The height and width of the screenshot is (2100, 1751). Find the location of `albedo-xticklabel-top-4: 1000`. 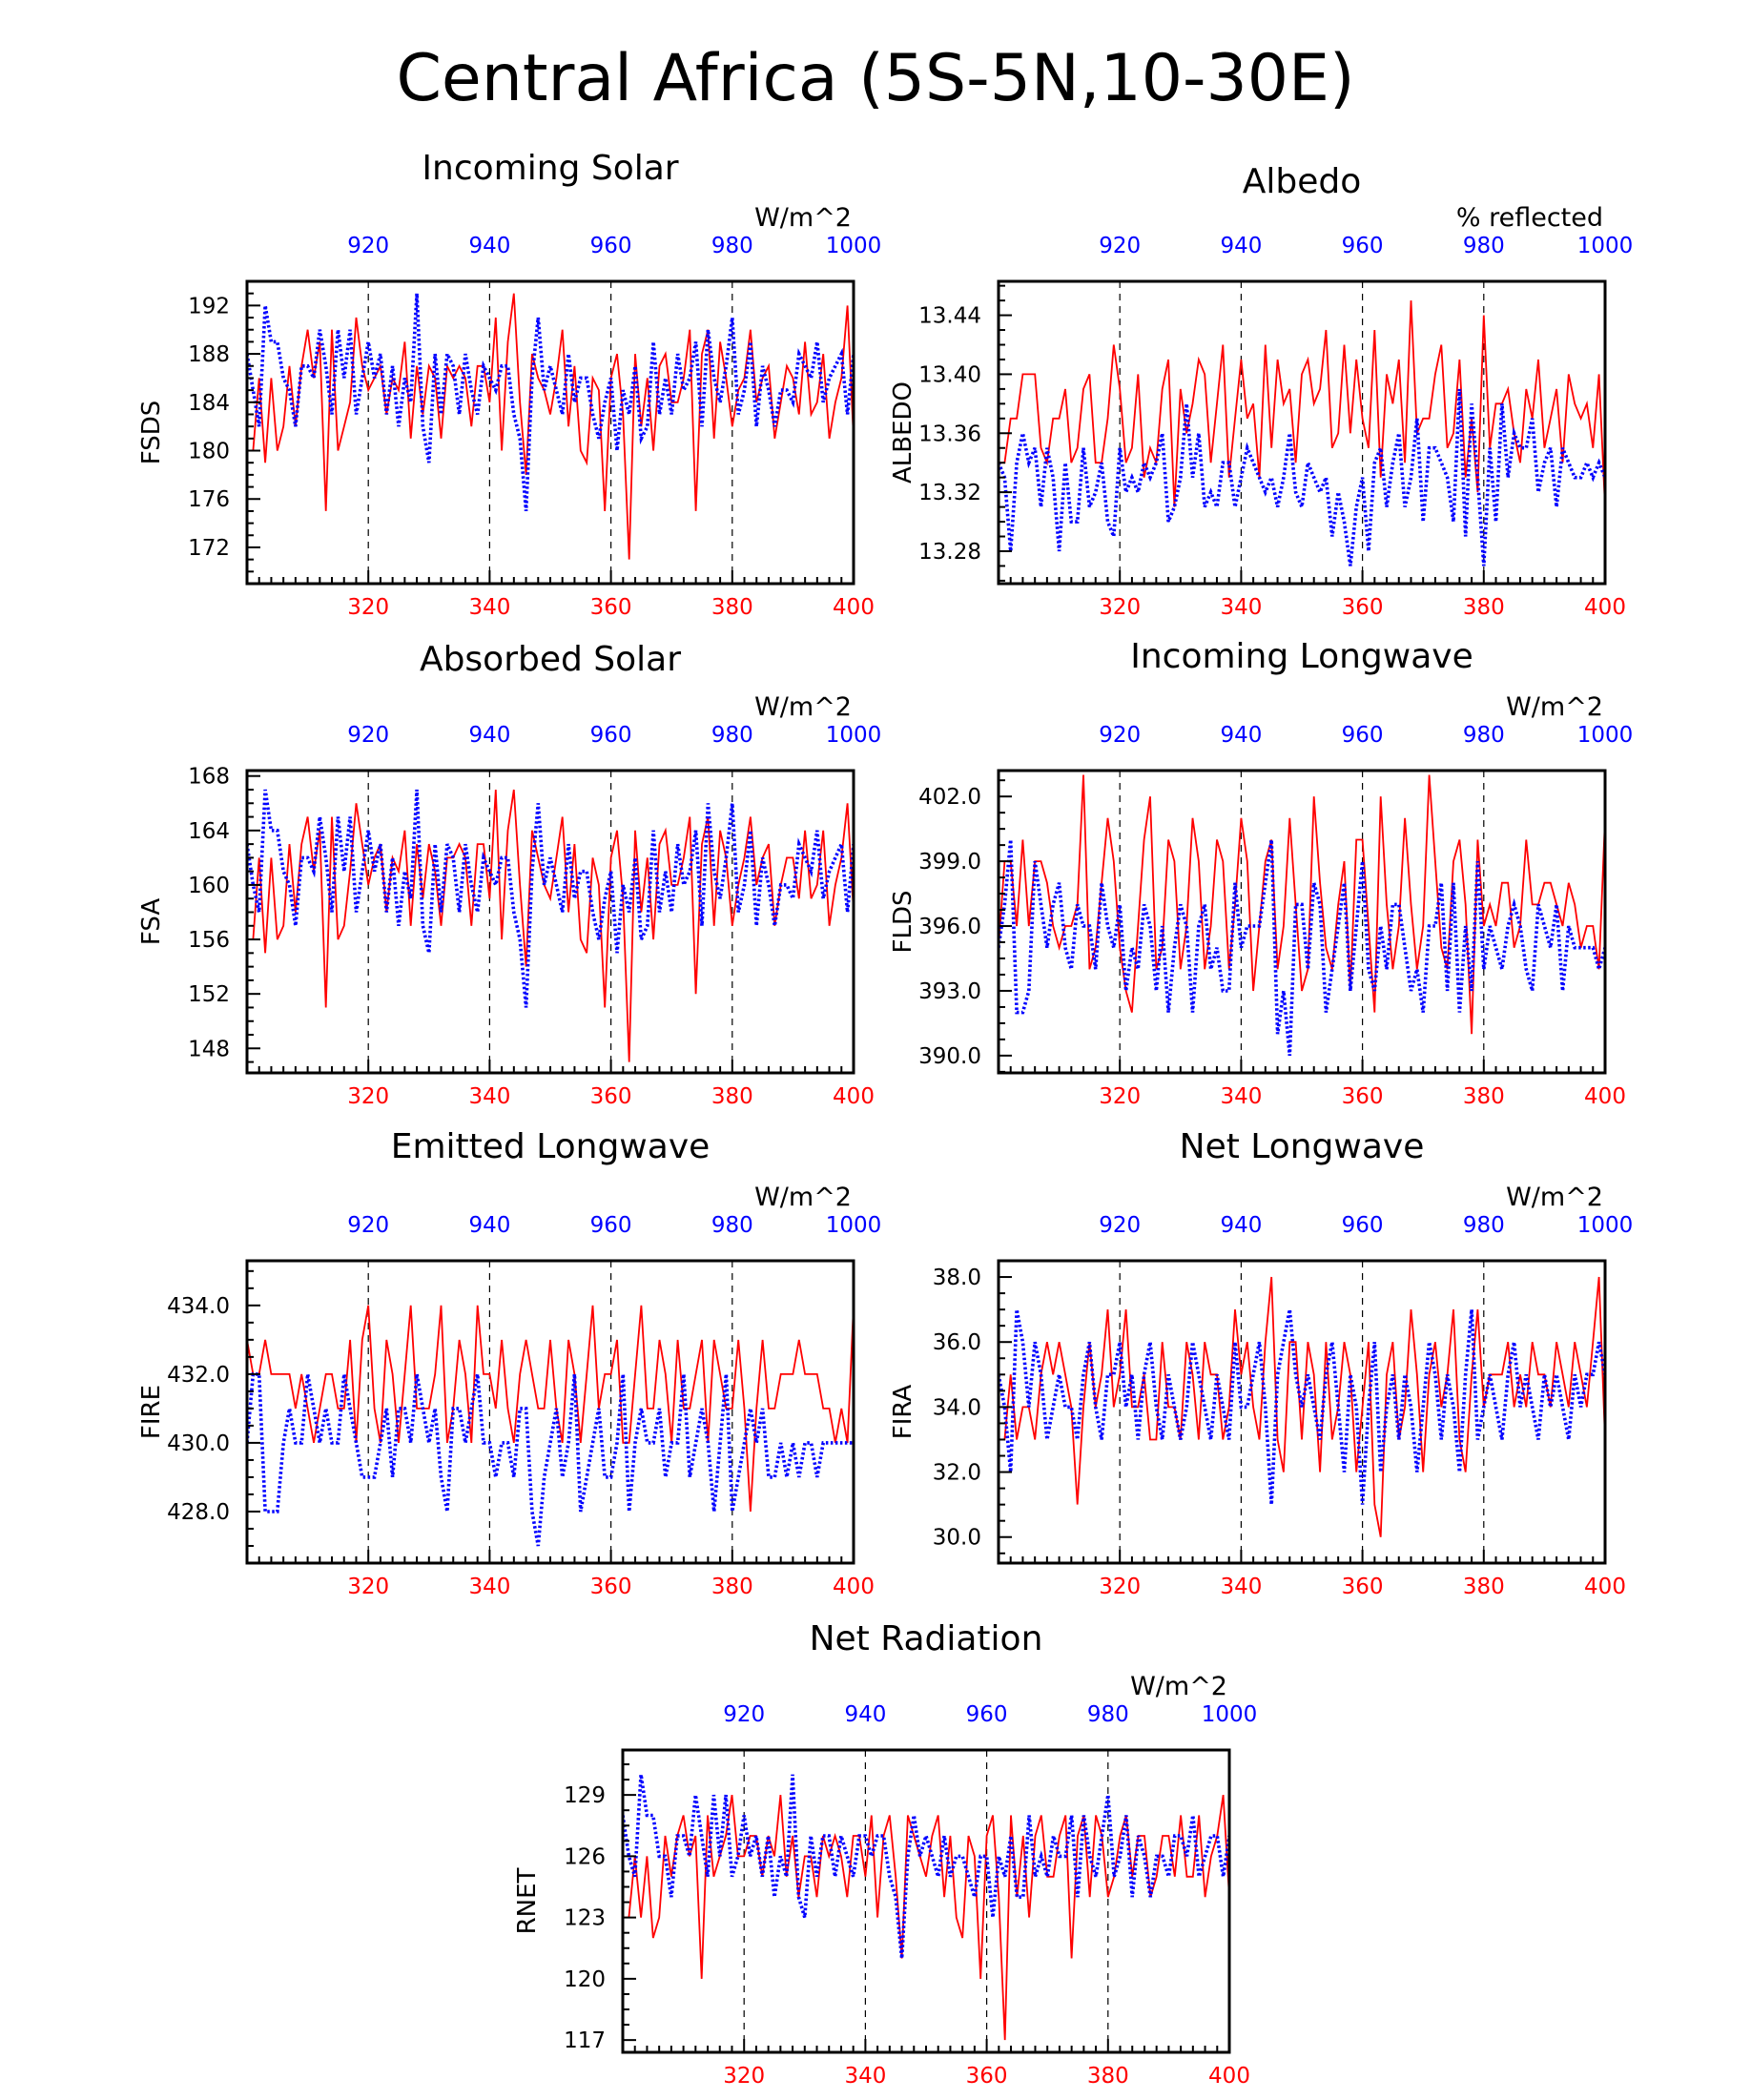

albedo-xticklabel-top-4: 1000 is located at coordinates (1605, 246).